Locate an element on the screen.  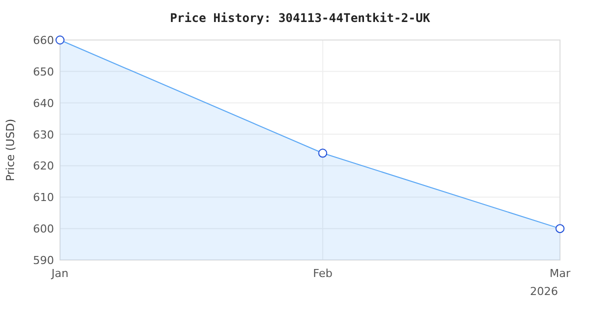
y-tick-label: 600 is located at coordinates (43, 229).